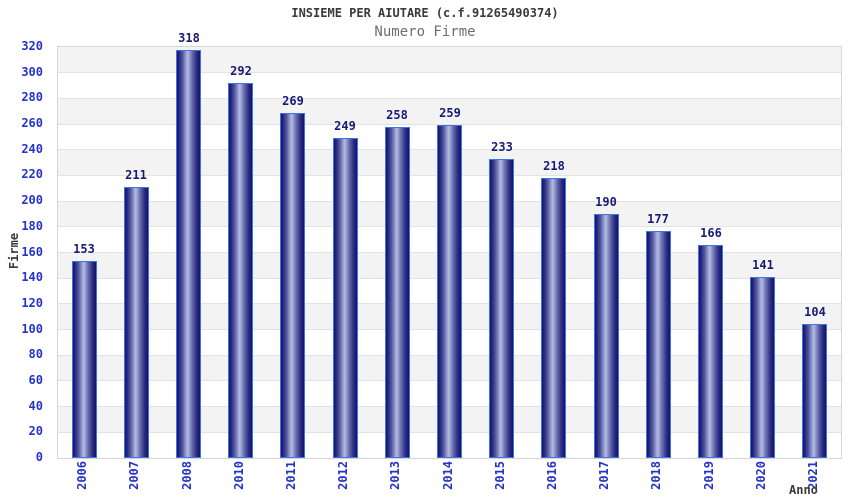 This screenshot has height=500, width=850. What do you see at coordinates (395, 475) in the screenshot?
I see `x-tick-label-text: 2013` at bounding box center [395, 475].